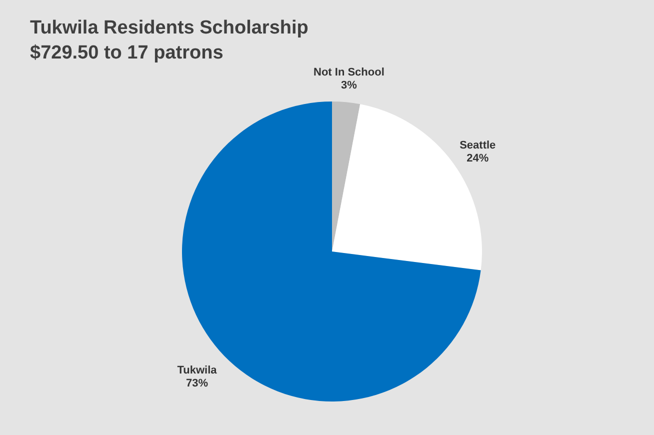 The image size is (654, 435). I want to click on pie-slice, so click(346, 177).